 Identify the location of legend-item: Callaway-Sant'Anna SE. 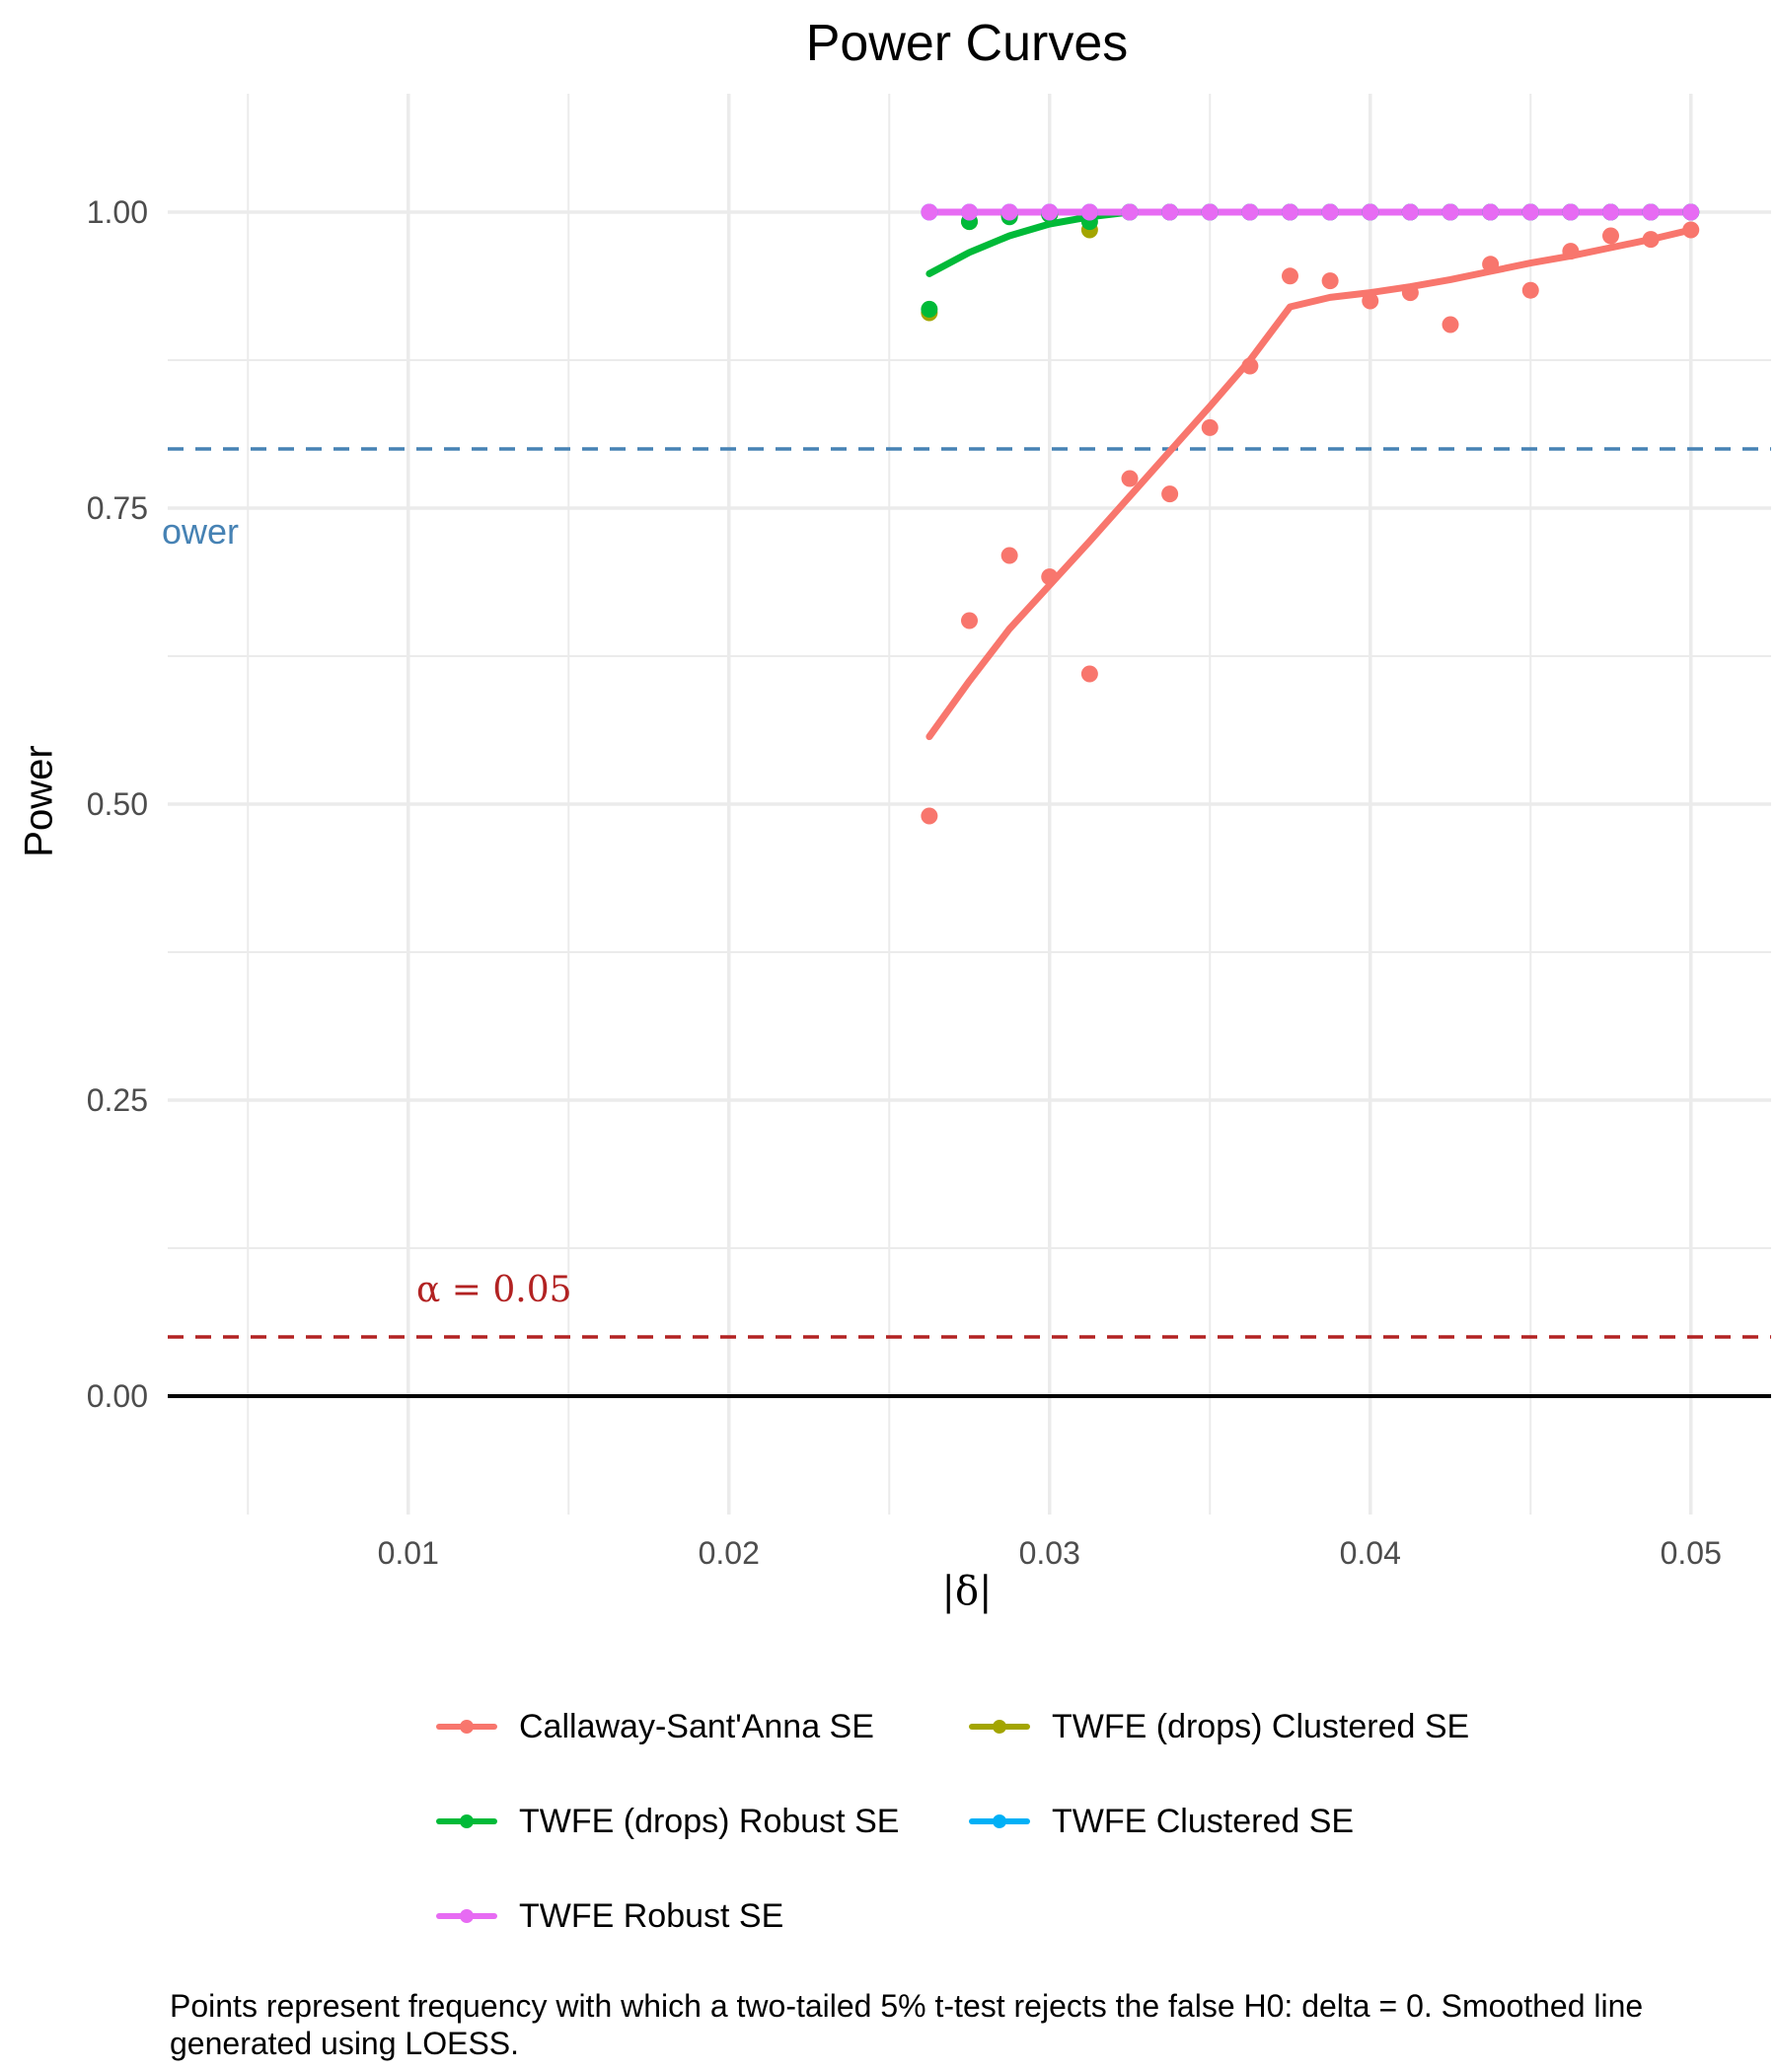
(649, 1727).